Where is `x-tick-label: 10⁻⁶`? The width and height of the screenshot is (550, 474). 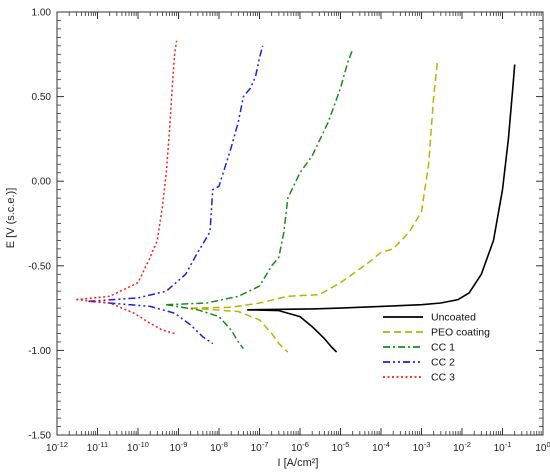
x-tick-label: 10⁻⁶ is located at coordinates (300, 447).